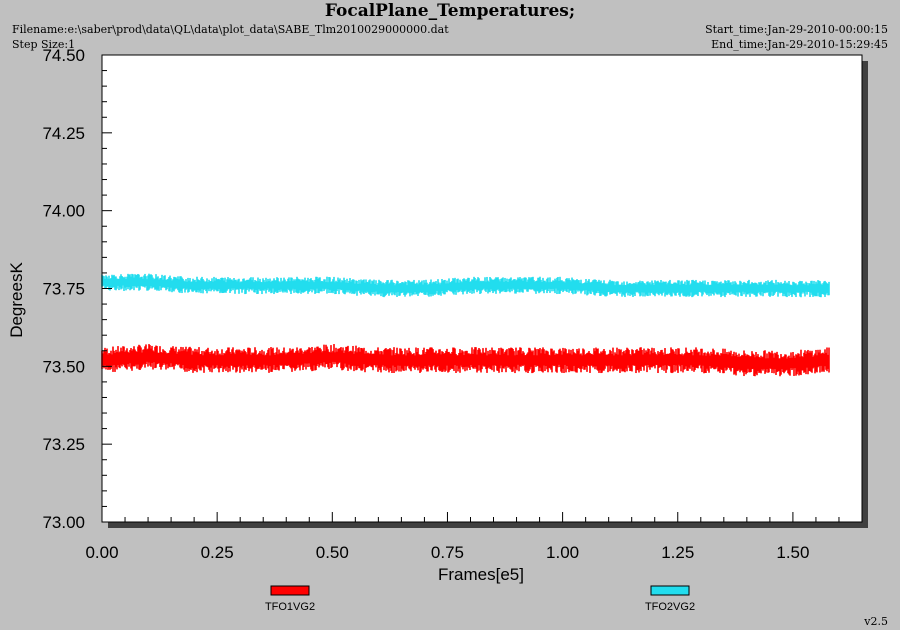 Image resolution: width=900 pixels, height=630 pixels. What do you see at coordinates (63, 522) in the screenshot?
I see `y-tick-label: 73.00` at bounding box center [63, 522].